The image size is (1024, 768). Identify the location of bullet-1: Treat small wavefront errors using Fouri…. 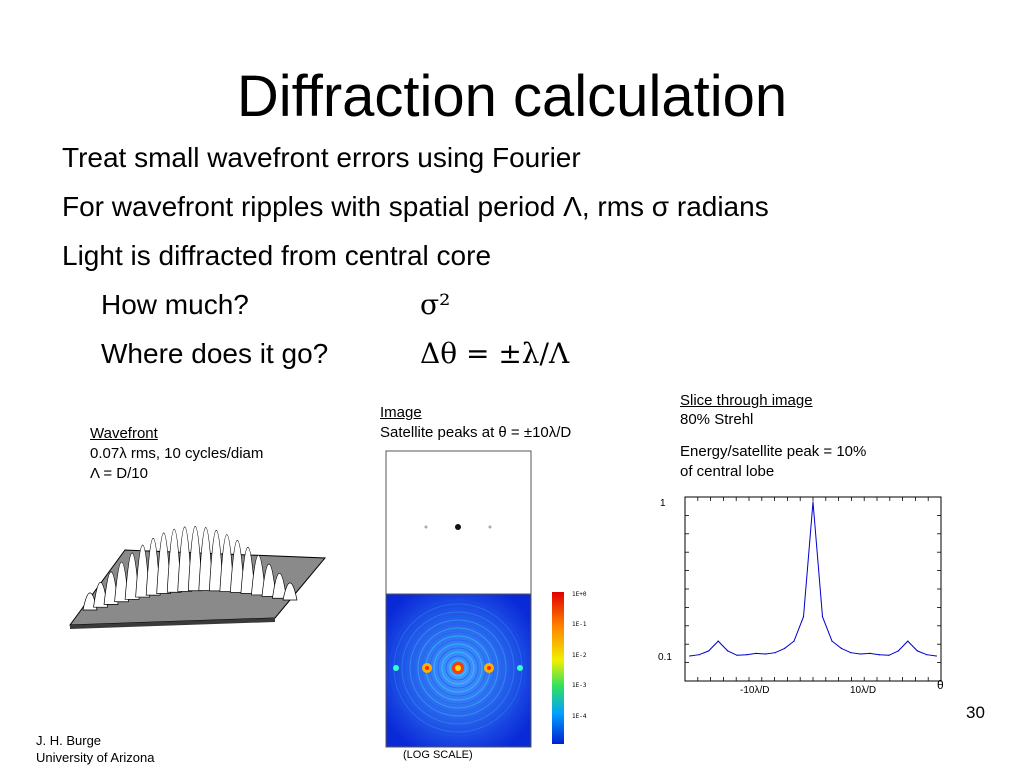
(321, 157).